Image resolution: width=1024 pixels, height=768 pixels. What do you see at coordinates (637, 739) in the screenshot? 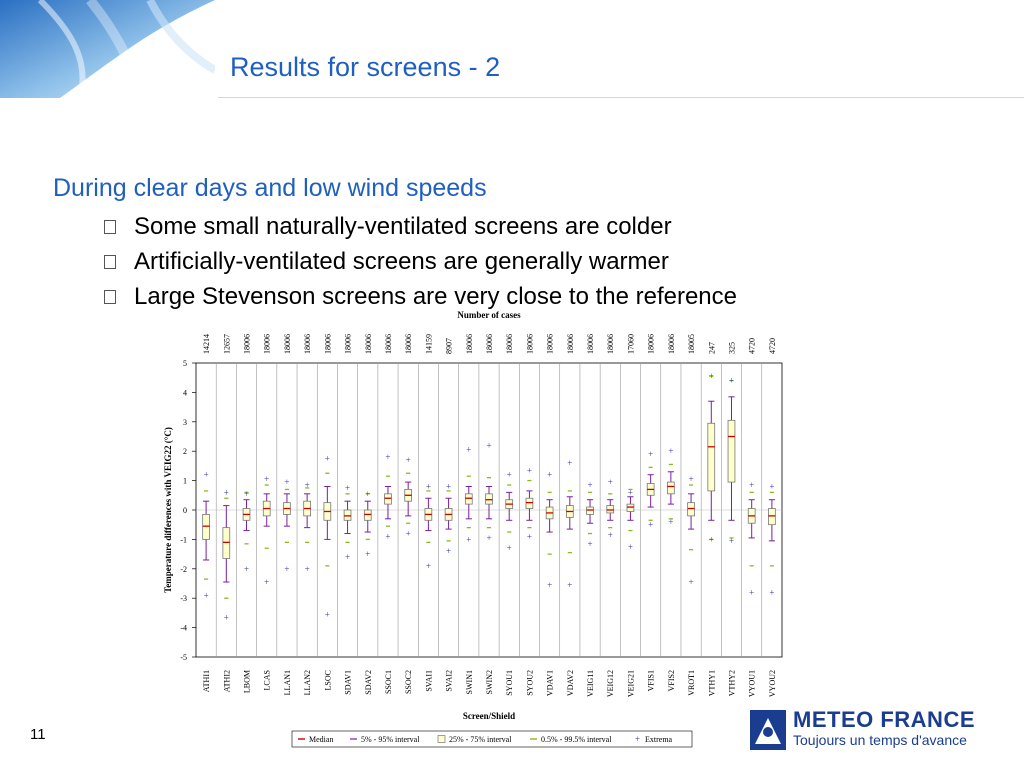
I see `legend-extrema-swatch: +` at bounding box center [637, 739].